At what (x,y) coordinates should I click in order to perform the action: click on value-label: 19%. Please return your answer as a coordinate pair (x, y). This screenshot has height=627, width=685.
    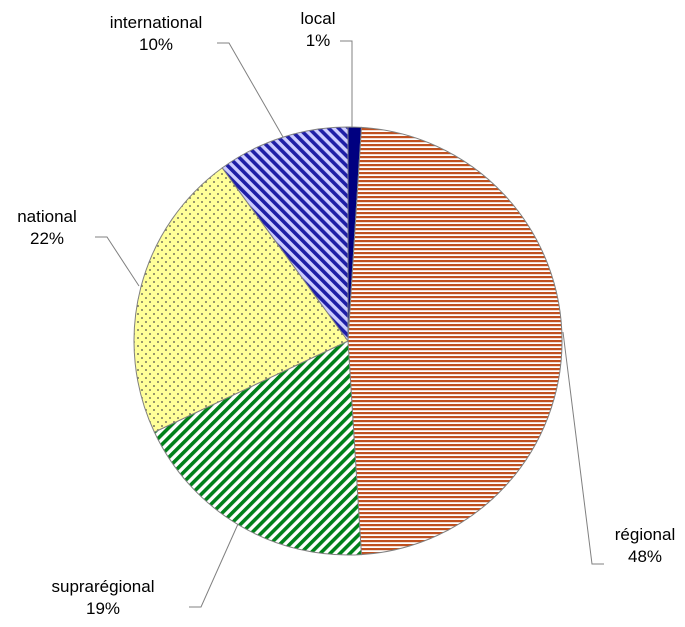
    Looking at the image, I should click on (103, 608).